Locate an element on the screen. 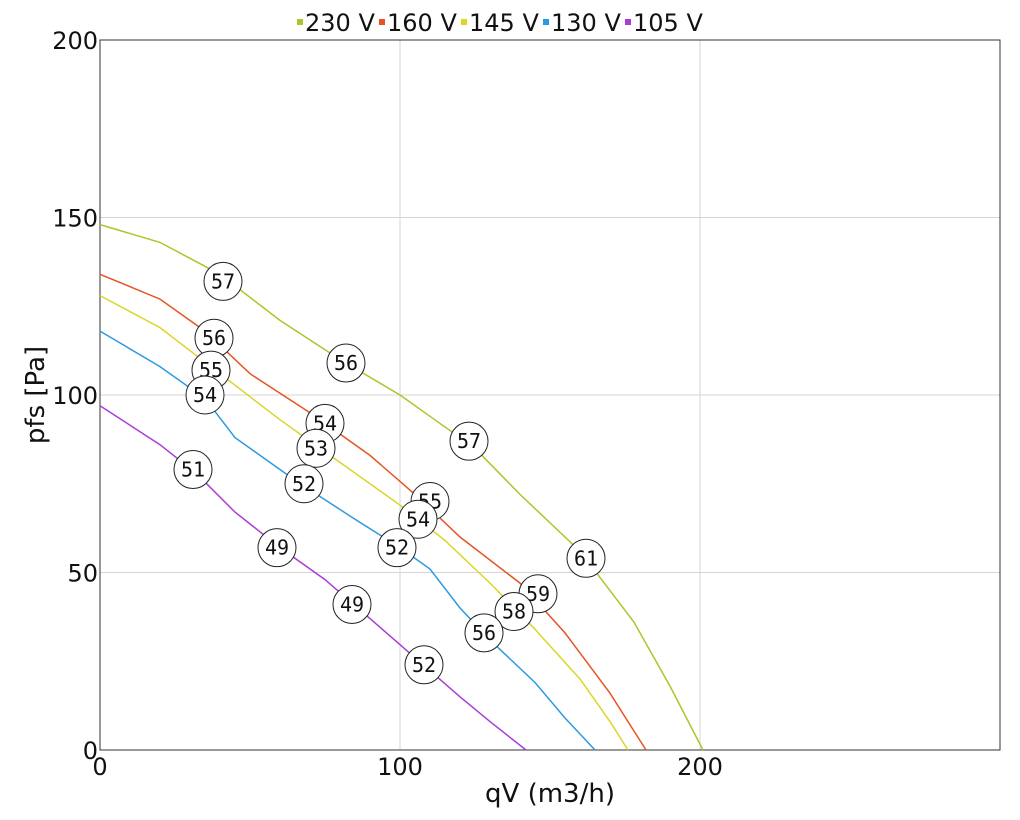  x-axis-title: qV (m3/h) is located at coordinates (550, 794).